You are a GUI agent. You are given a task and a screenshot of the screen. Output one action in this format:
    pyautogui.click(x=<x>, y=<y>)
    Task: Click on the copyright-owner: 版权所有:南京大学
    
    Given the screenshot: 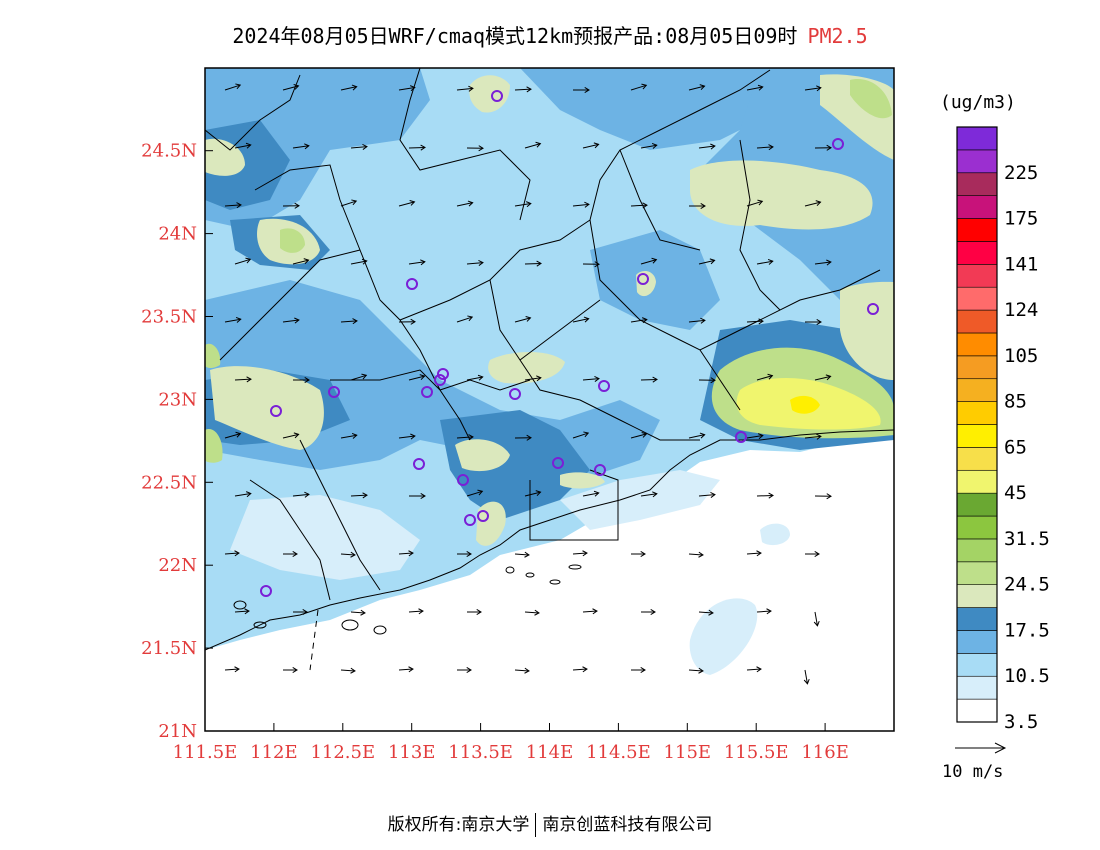 What is the action you would take?
    pyautogui.click(x=458, y=825)
    